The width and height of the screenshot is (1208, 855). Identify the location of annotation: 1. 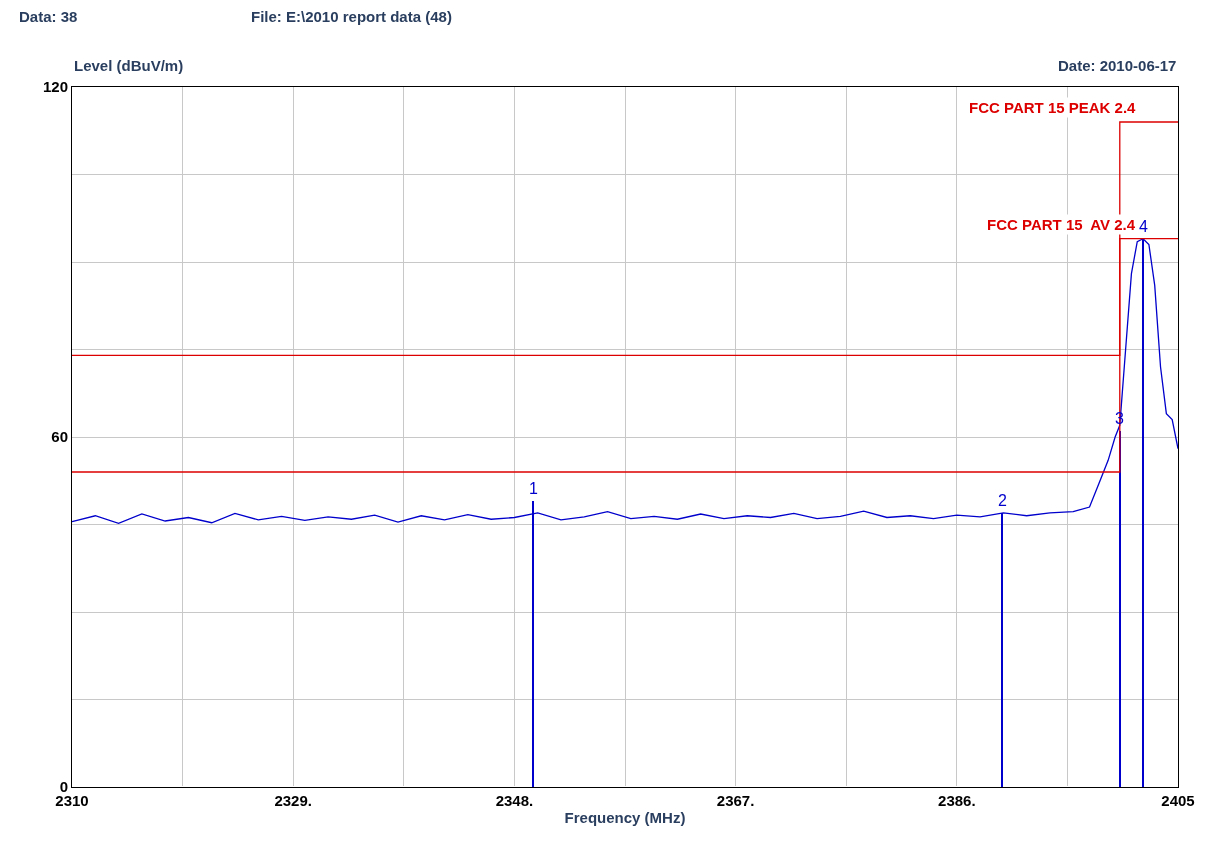
(533, 488).